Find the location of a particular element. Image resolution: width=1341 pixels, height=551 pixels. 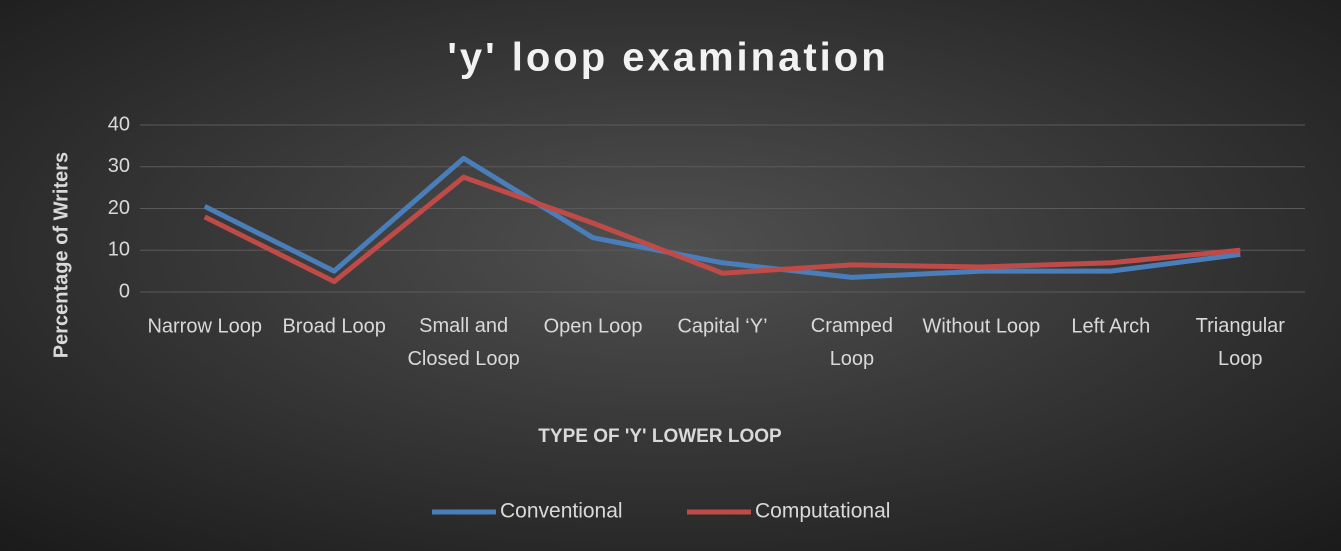

y-tick-label: 40 is located at coordinates (119, 124).